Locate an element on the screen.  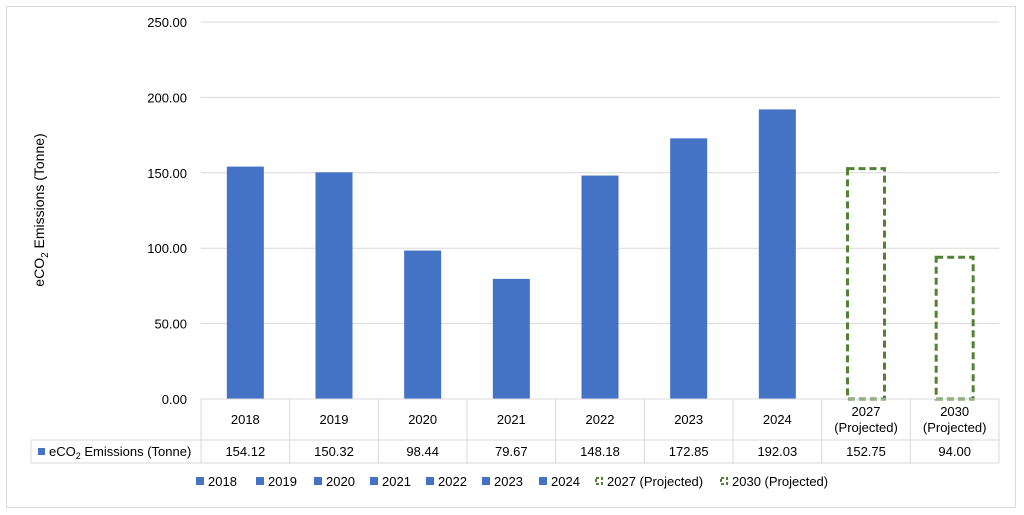
table-row-label: eCO2 Emissions (Tonne) is located at coordinates (120, 452).